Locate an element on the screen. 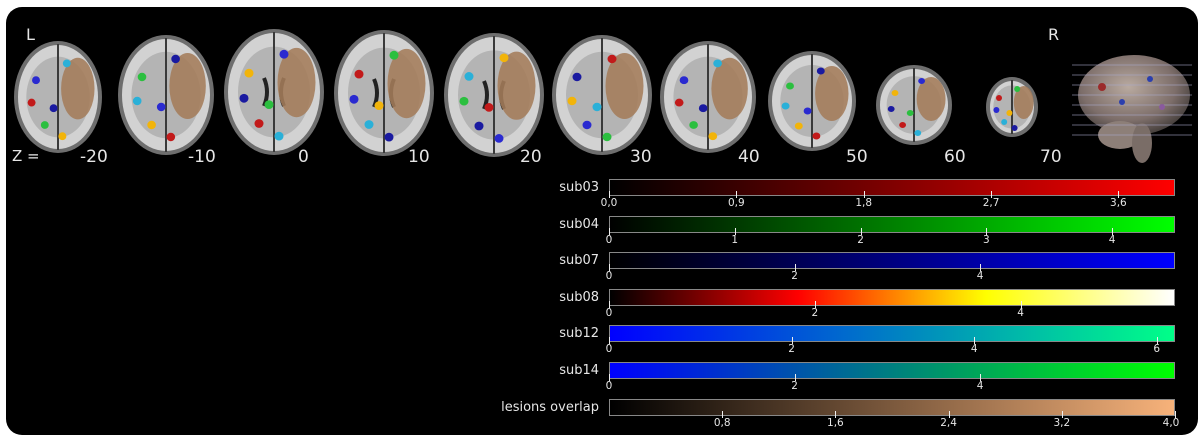 Image resolution: width=1204 pixels, height=438 pixels. colorbar-sub14 is located at coordinates (892, 370).